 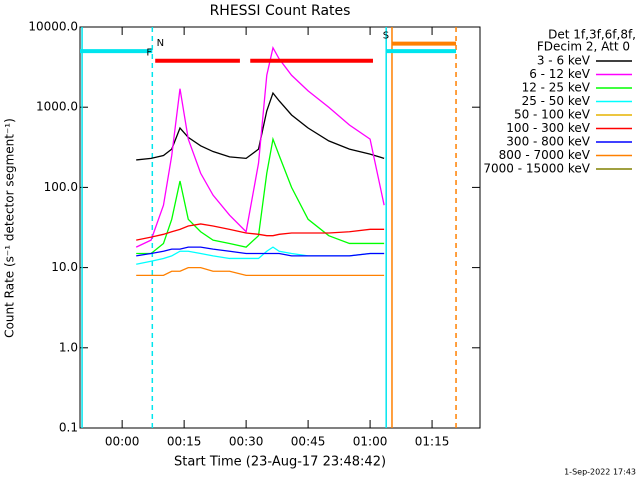 I want to click on legend-label: 100 - 300 keV, so click(x=548, y=128).